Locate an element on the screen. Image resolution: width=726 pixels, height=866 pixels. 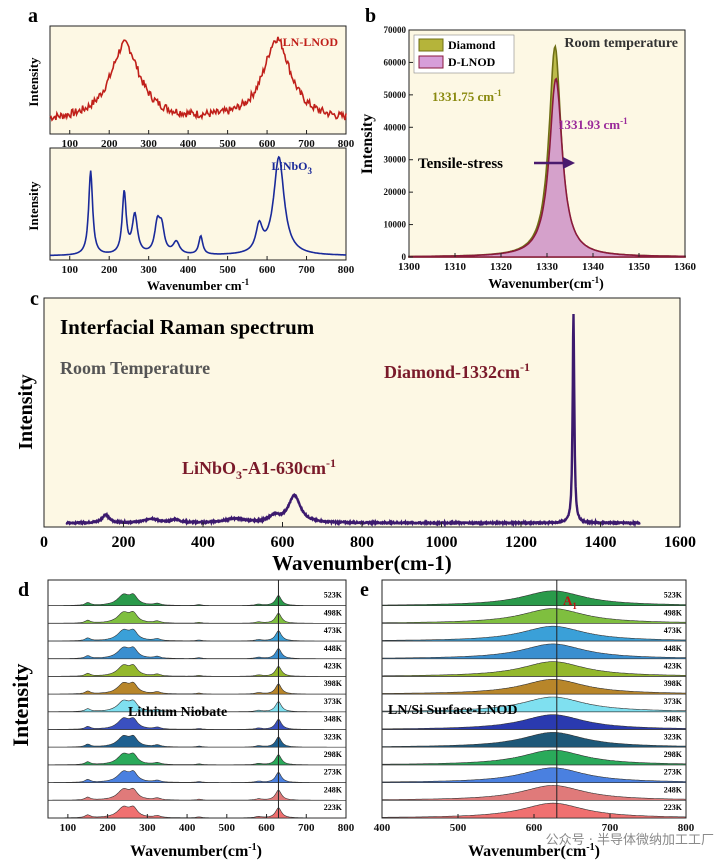
d-series-223K is located at coordinates (196, 812).